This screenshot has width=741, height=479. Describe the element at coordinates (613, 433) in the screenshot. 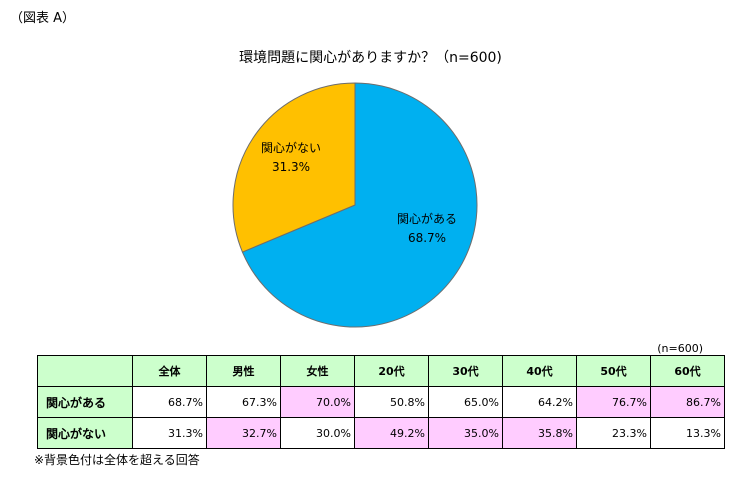

I see `table-cell: 23.3%` at that location.